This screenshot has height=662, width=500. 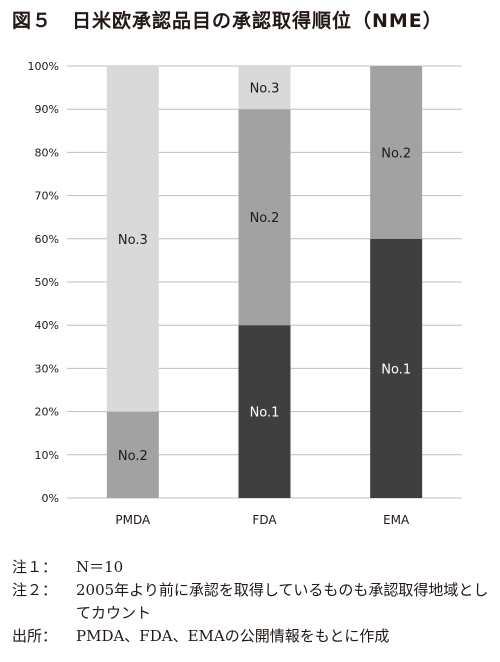 I want to click on y-tick-label: 50%, so click(x=47, y=282).